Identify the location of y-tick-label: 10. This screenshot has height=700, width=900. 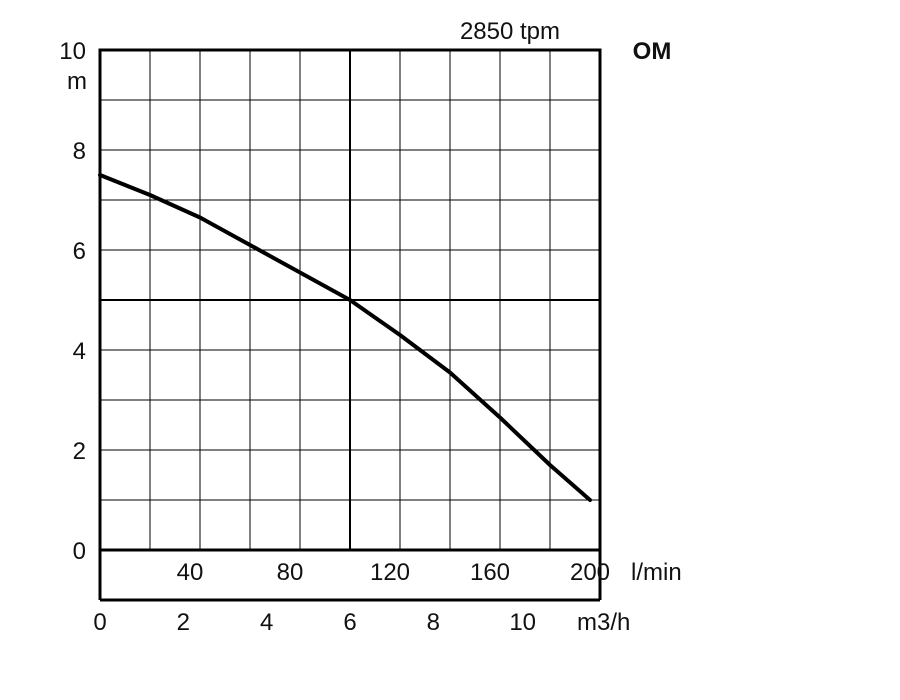
(72, 51).